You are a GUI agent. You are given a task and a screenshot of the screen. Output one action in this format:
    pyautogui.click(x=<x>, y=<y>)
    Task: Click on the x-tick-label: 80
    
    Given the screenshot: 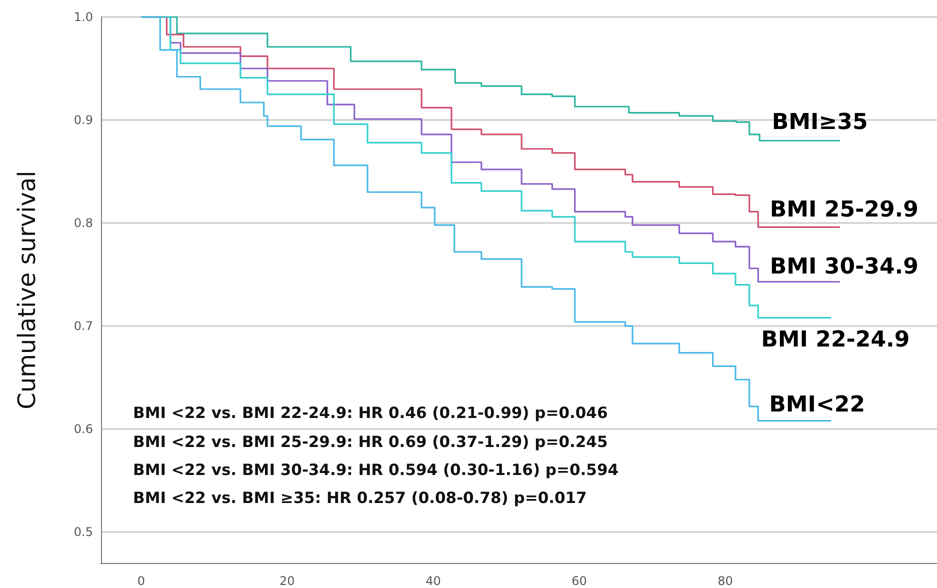 What is the action you would take?
    pyautogui.click(x=725, y=581)
    